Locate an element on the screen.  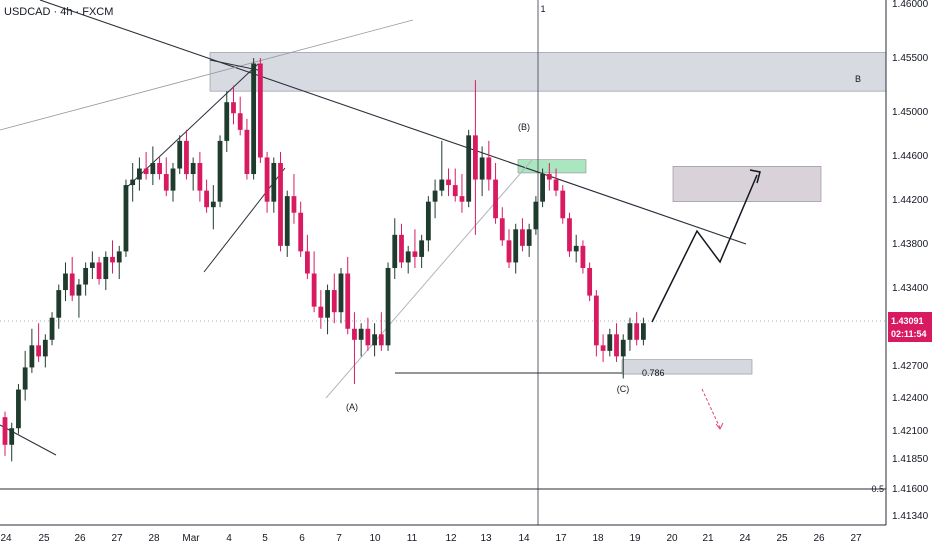
time-tick-label: 6 is located at coordinates (302, 538).